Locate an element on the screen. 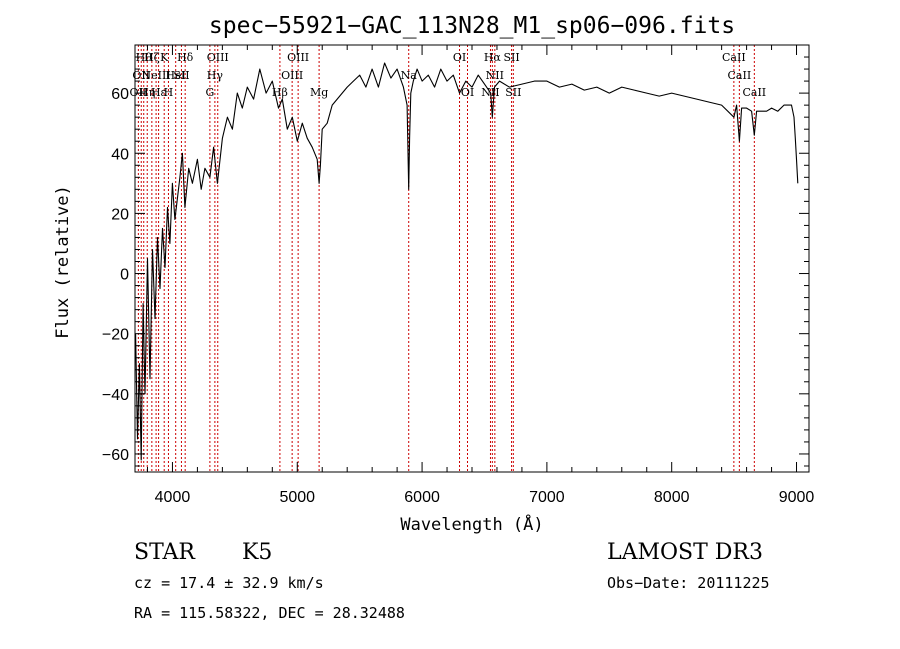  y-tick-label: −60 is located at coordinates (115, 455).